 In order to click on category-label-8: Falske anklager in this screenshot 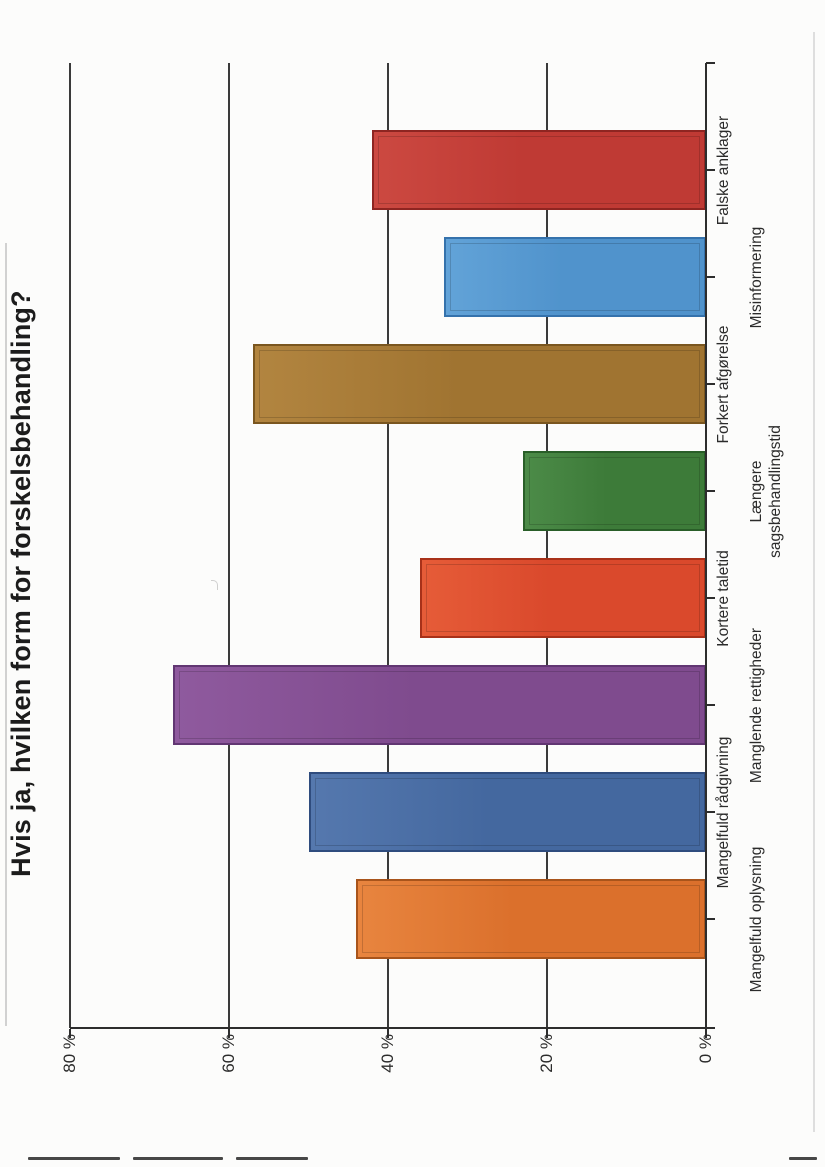, I will do `click(723, 171)`.